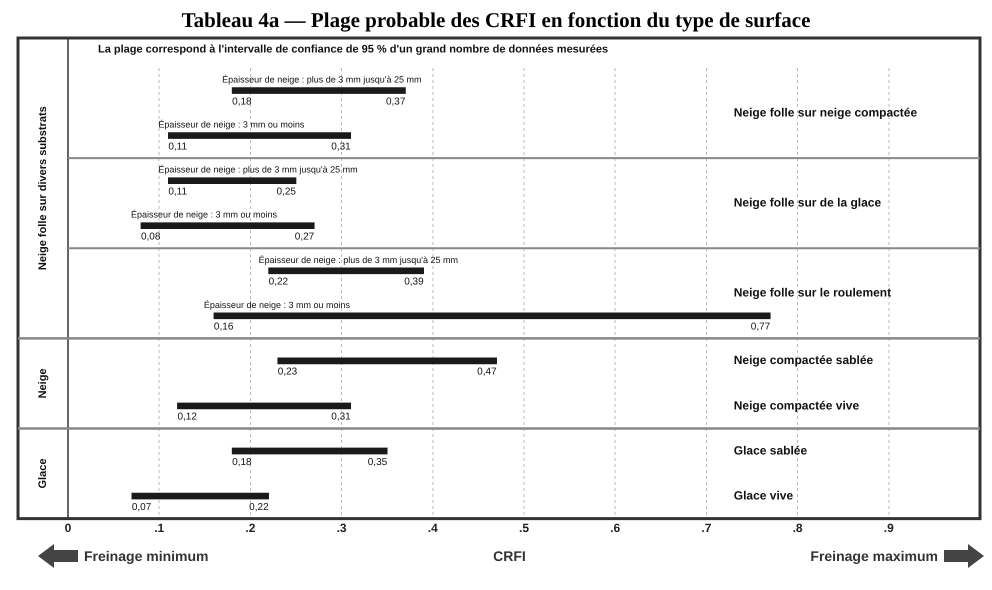 The width and height of the screenshot is (992, 590). What do you see at coordinates (874, 556) in the screenshot?
I see `text: Freinage maximum` at bounding box center [874, 556].